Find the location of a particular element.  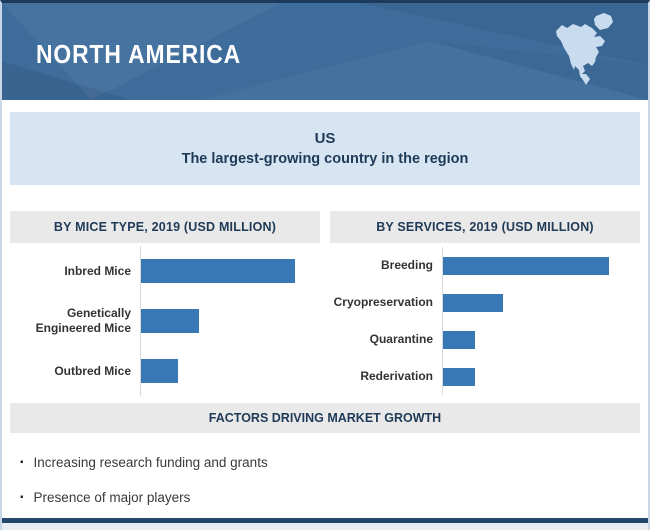

factors-section-title: FACTORS DRIVING MARKET GROWTH is located at coordinates (325, 418).